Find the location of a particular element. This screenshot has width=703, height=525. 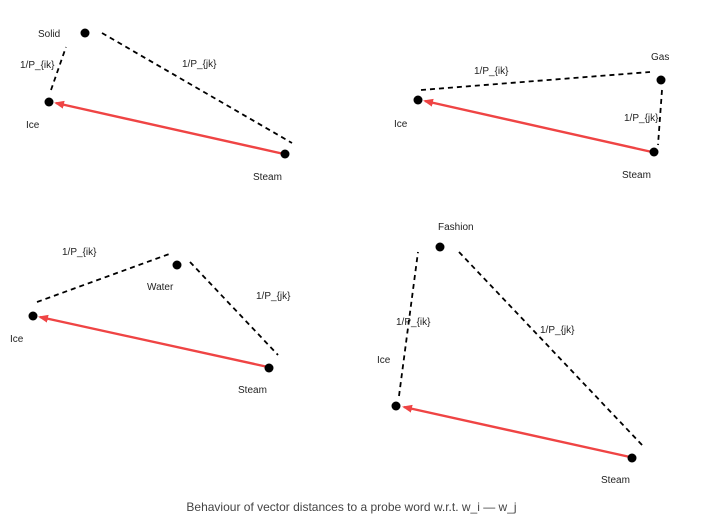

panel-gas: Gas 1/P_{ik} 1/P_{jk} Ice Steam is located at coordinates (531, 116).